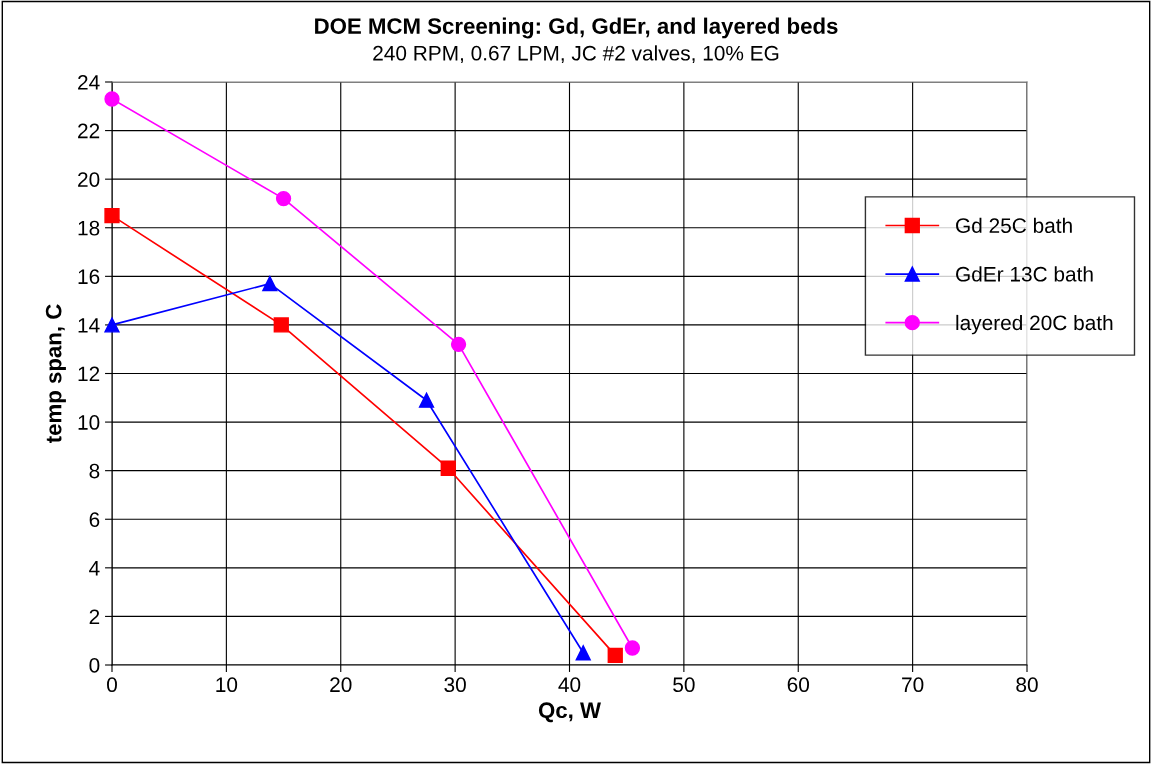 This screenshot has height=764, width=1152. What do you see at coordinates (94, 519) in the screenshot?
I see `y-tick-label: 6` at bounding box center [94, 519].